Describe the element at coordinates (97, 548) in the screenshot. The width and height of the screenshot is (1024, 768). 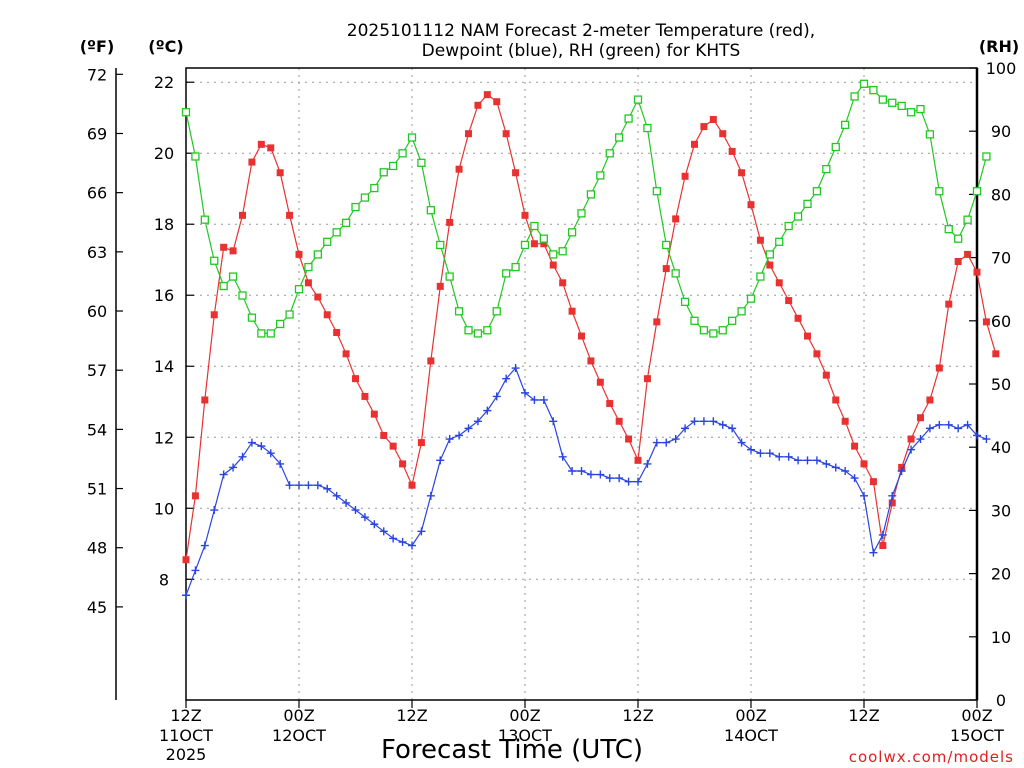
I see `fahrenheit-tick-label: 48` at that location.